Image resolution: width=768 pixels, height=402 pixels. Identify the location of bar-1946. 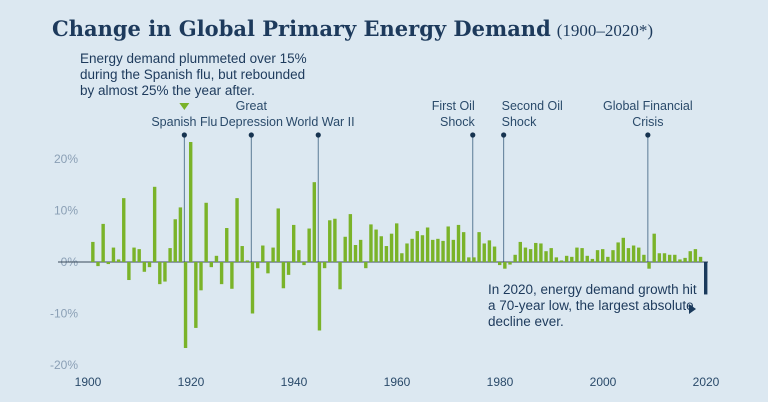
(324, 265).